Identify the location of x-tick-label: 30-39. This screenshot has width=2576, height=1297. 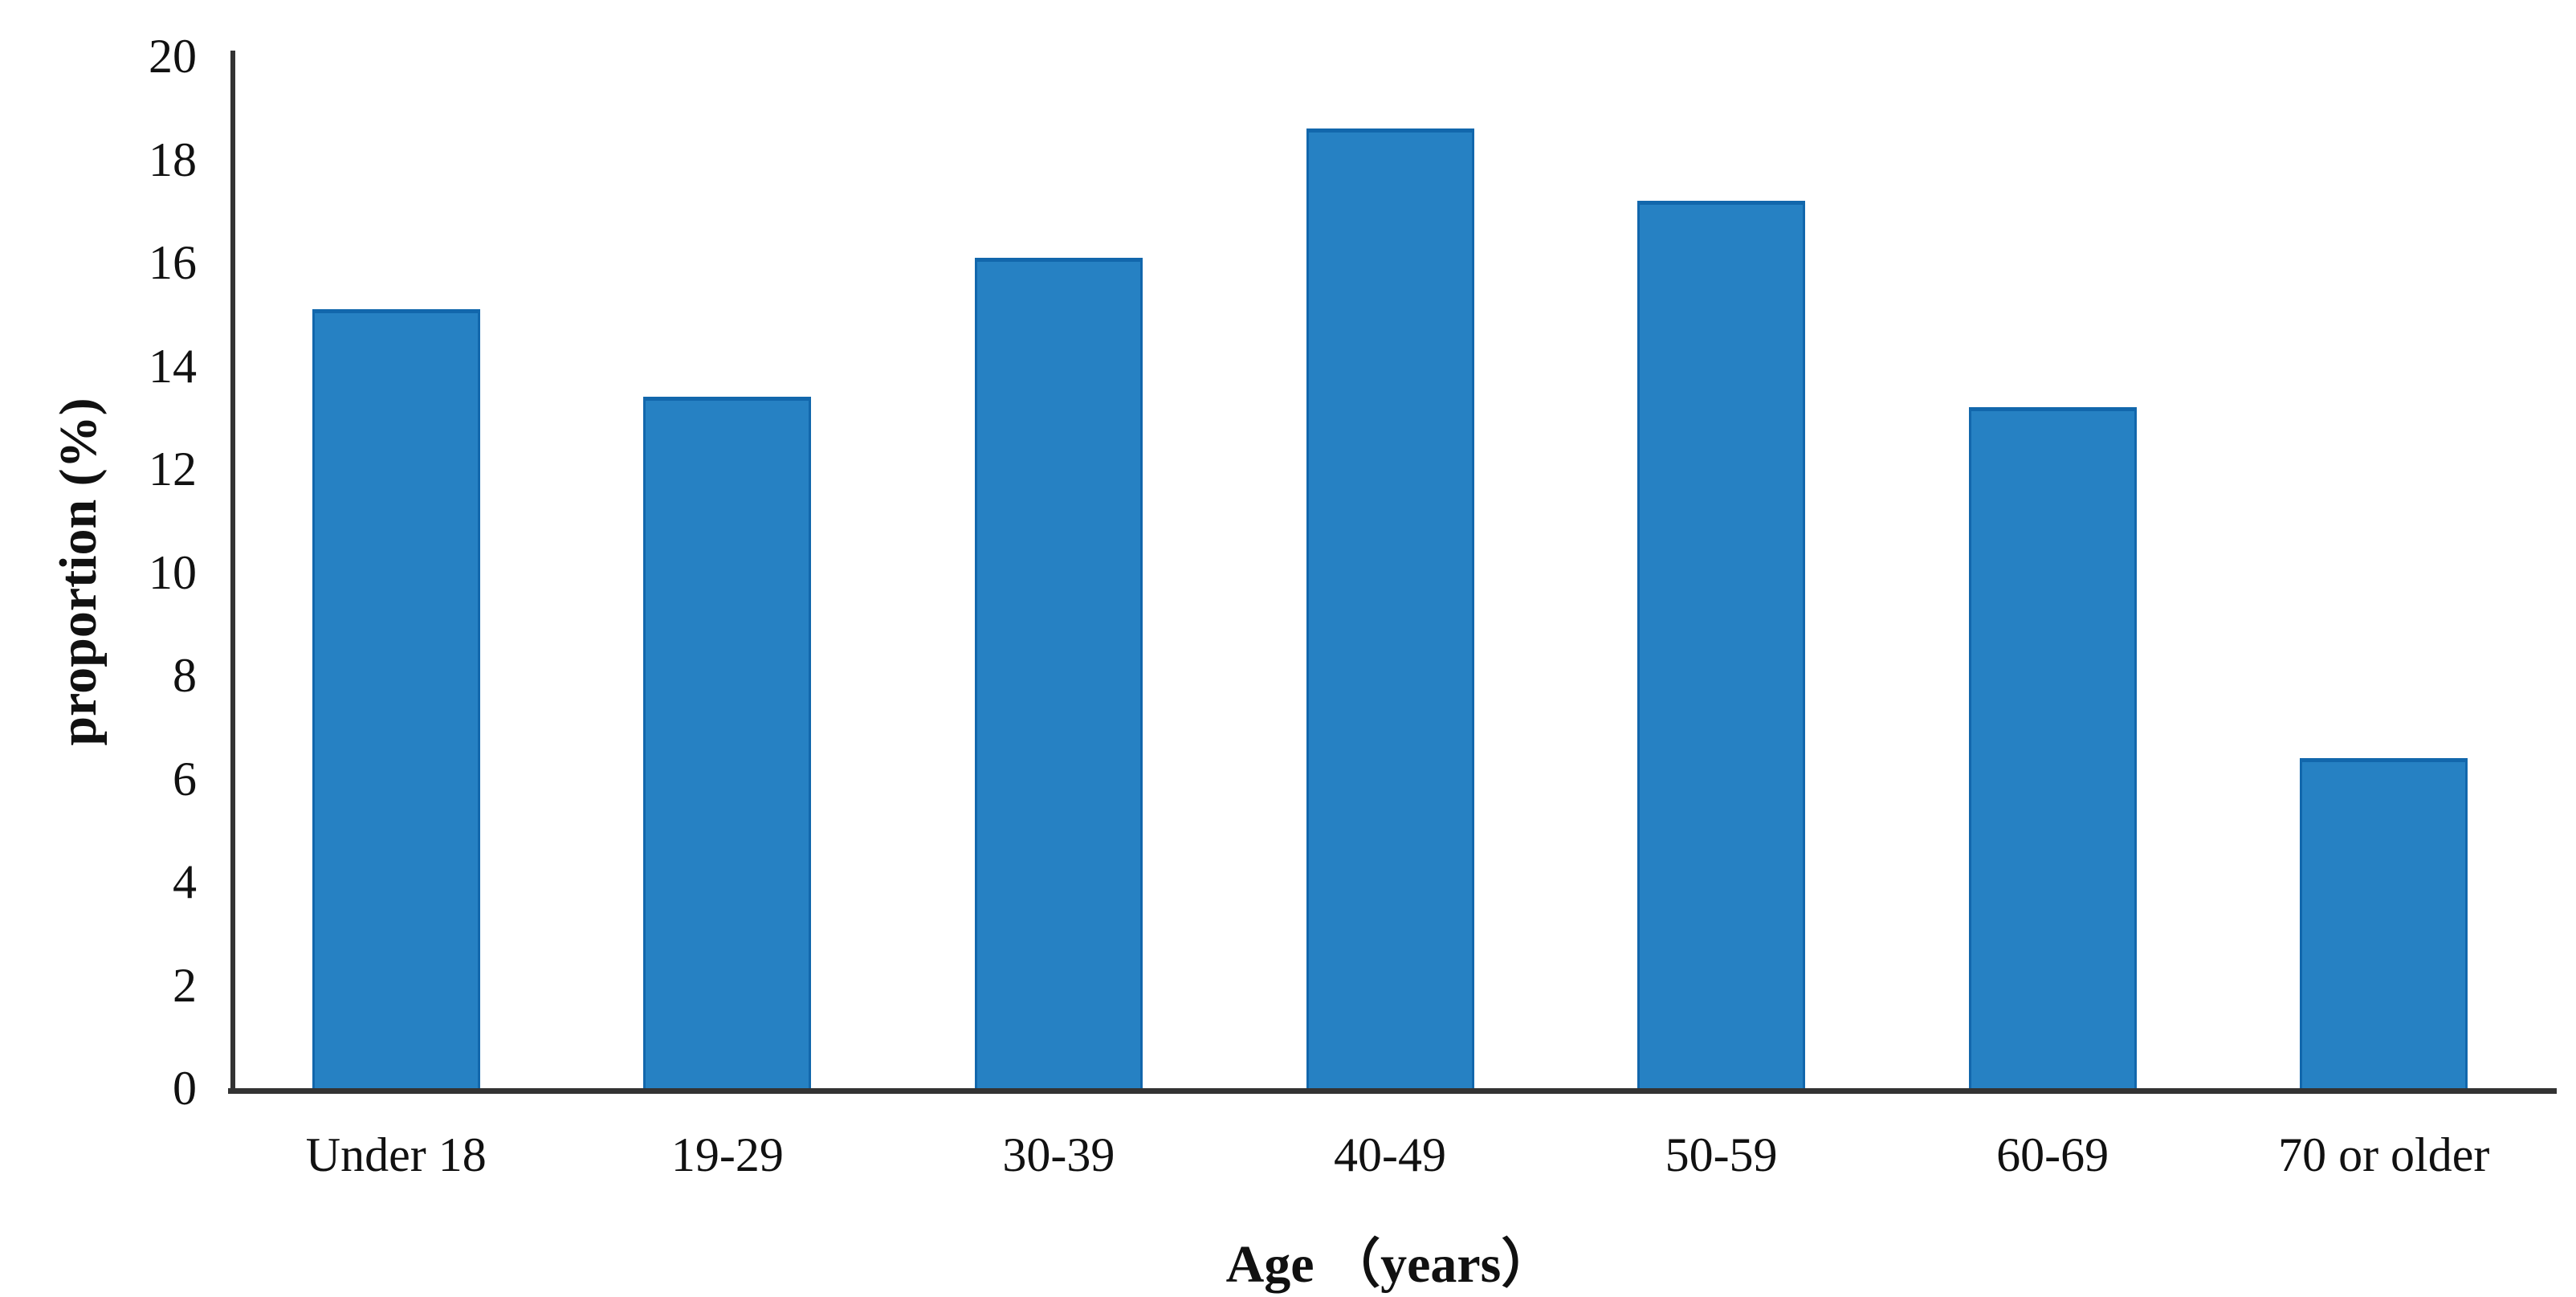
(1058, 1154).